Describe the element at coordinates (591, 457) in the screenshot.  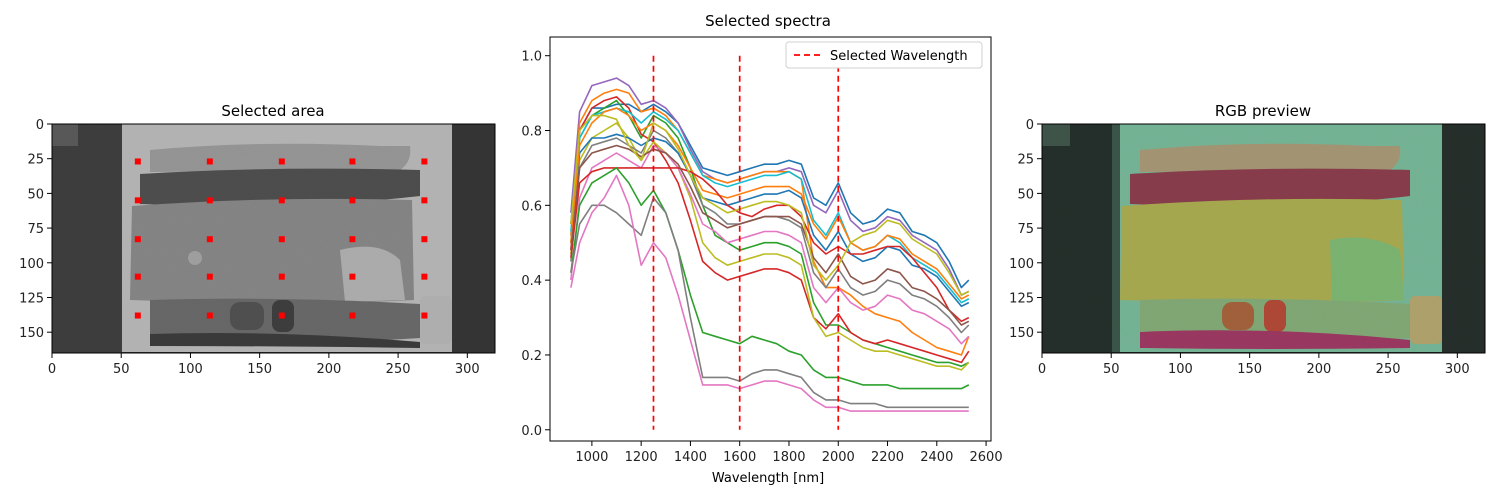
I see `x-tick-label: 1000` at that location.